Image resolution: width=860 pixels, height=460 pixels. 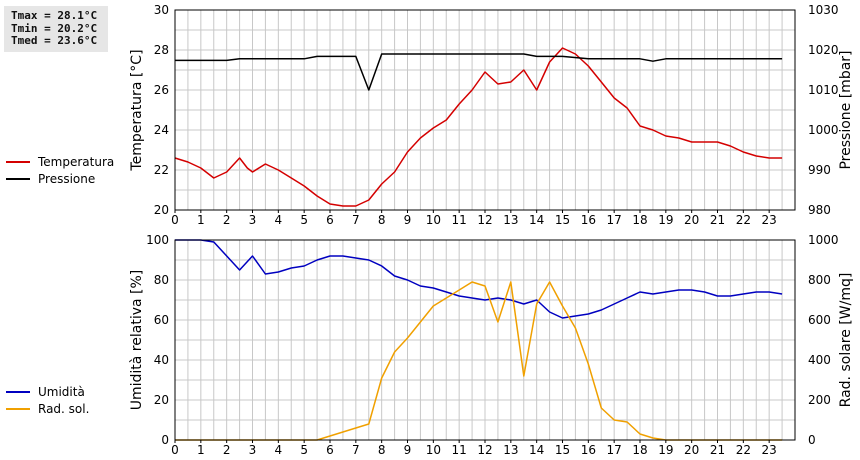 What do you see at coordinates (823, 50) in the screenshot?
I see `y2-tick-label: 1020` at bounding box center [823, 50].